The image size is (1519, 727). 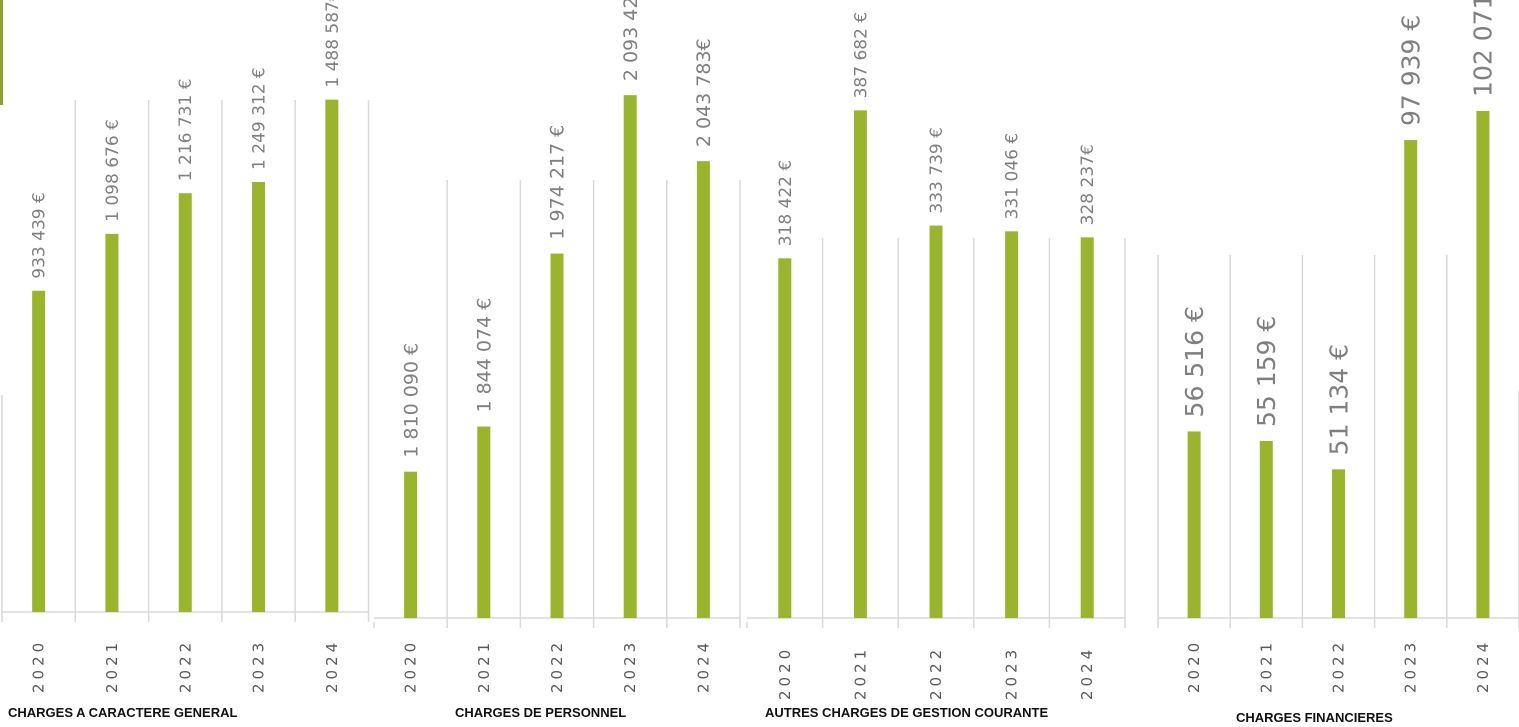 I want to click on panel-title-charges-caractere-general: CHARGES A CARACTERE GENERAL, so click(x=123, y=712).